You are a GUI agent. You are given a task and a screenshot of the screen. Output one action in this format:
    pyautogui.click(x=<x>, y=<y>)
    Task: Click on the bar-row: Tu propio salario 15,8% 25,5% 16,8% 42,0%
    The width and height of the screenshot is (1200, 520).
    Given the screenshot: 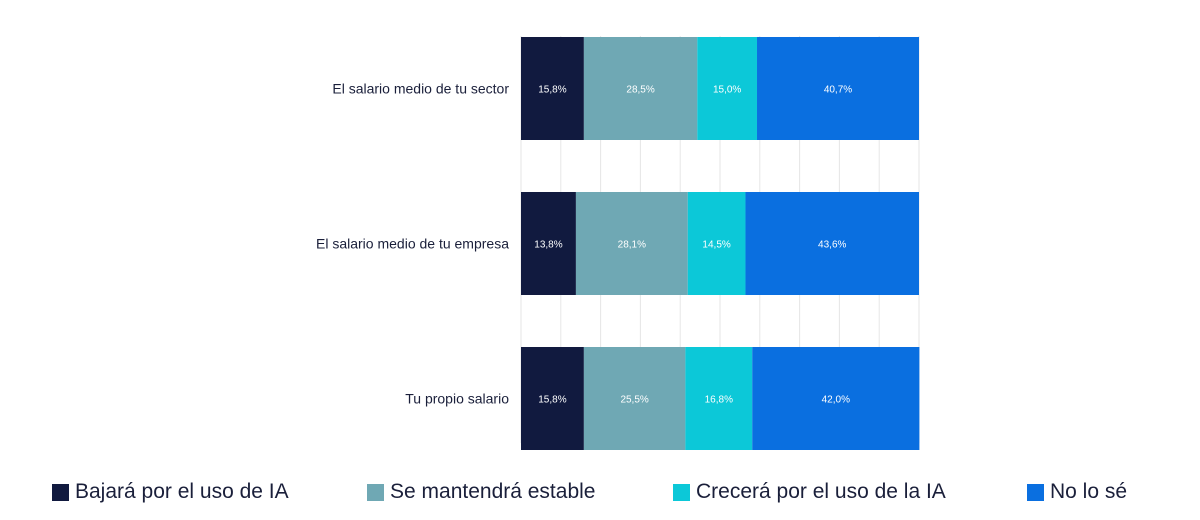 What is the action you would take?
    pyautogui.click(x=662, y=398)
    